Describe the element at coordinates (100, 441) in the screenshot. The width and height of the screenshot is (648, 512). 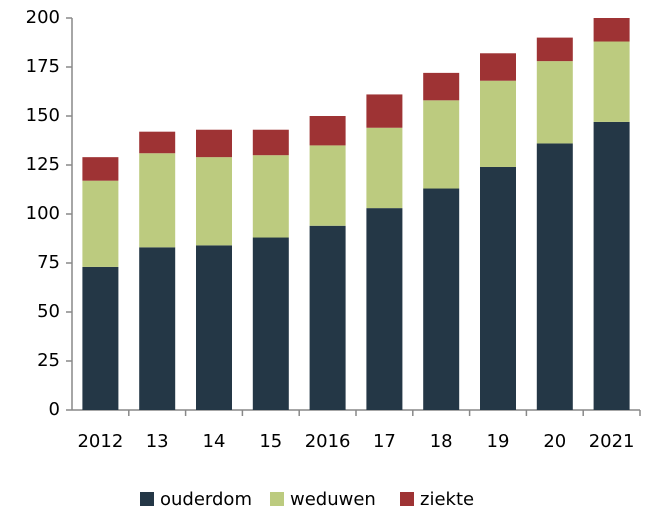
I see `x-tick-label: 2012` at that location.